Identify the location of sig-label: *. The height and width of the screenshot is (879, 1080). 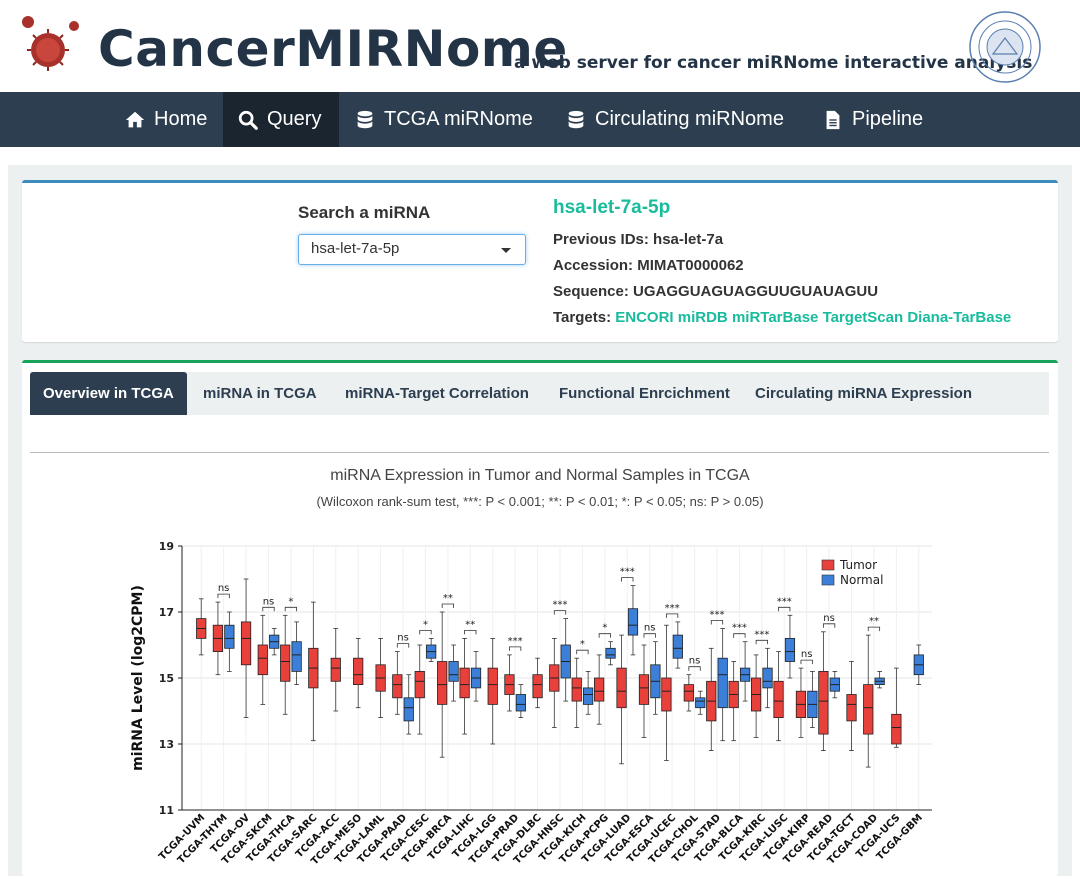
(604, 628).